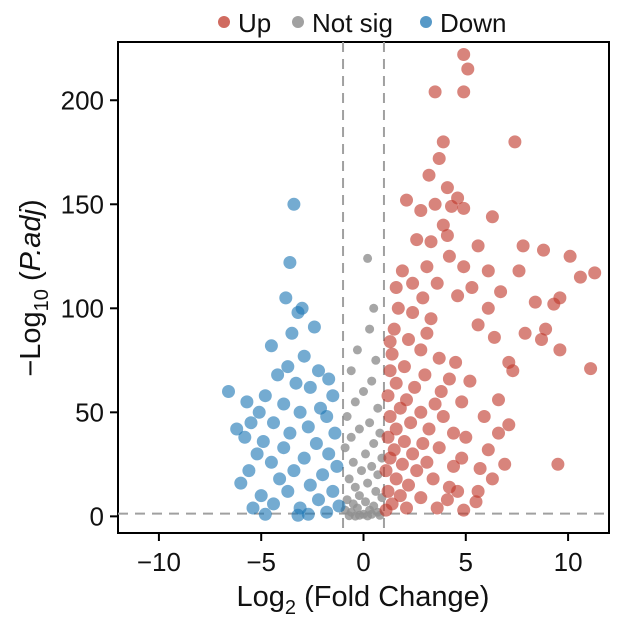 This screenshot has height=626, width=626. I want to click on x-axis-title: Log2 (Fold Change), so click(363, 600).